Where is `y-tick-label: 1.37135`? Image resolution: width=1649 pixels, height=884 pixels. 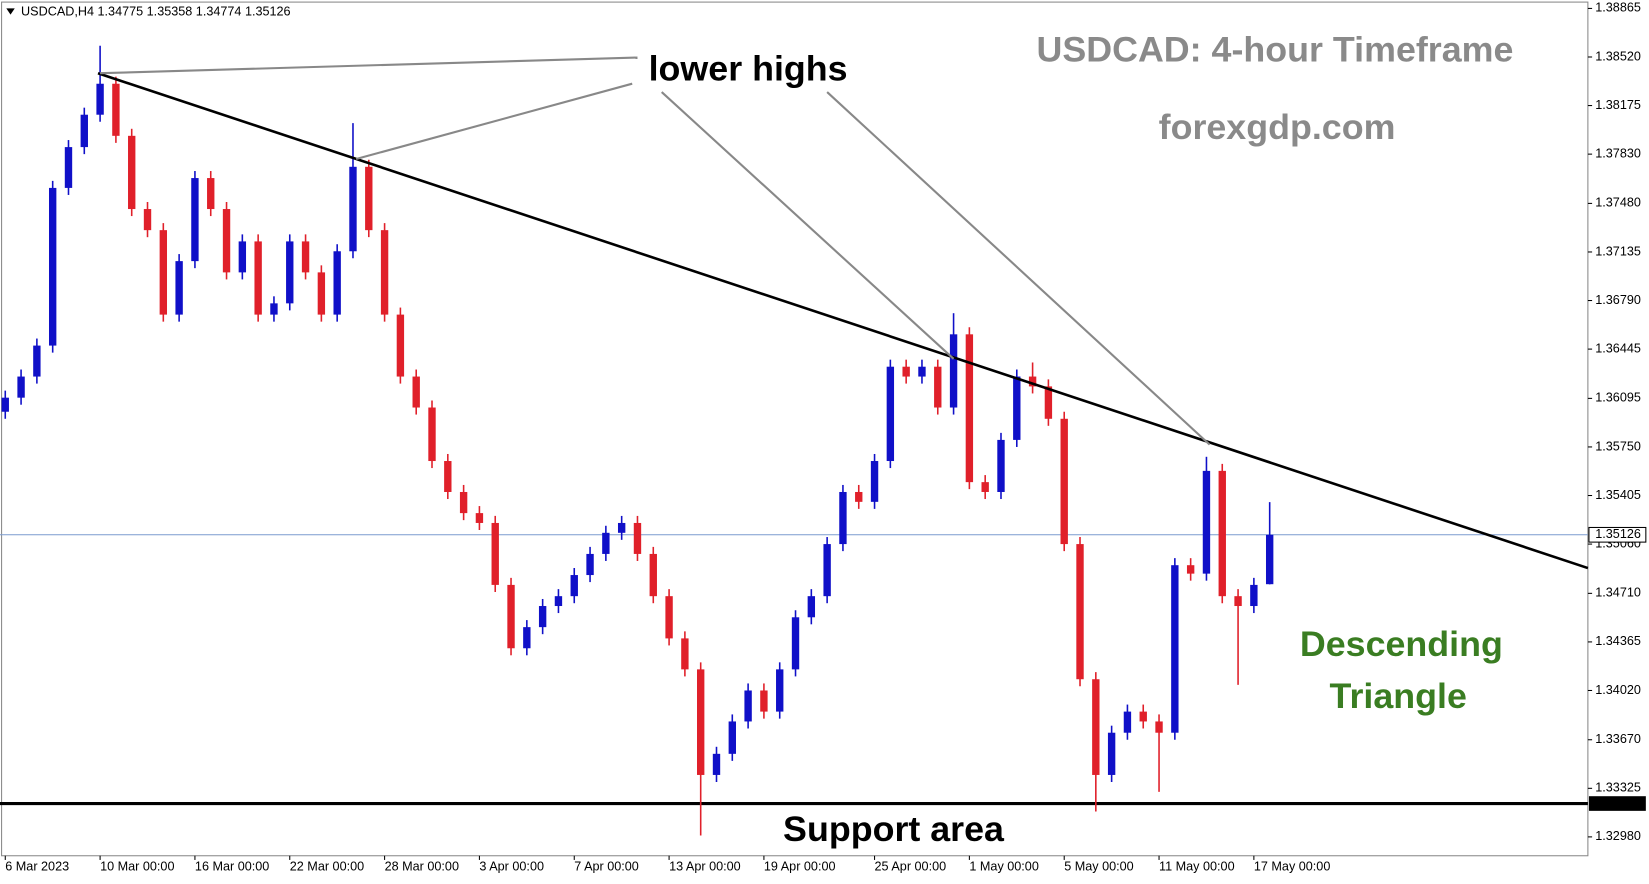
y-tick-label: 1.37135 is located at coordinates (1618, 251).